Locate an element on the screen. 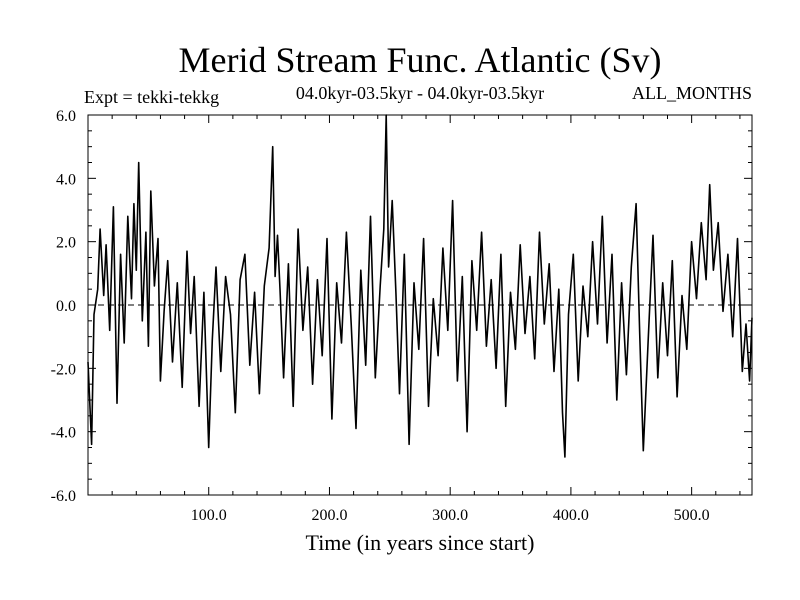 This screenshot has height=600, width=800. months-label: ALL_MONTHS is located at coordinates (692, 93).